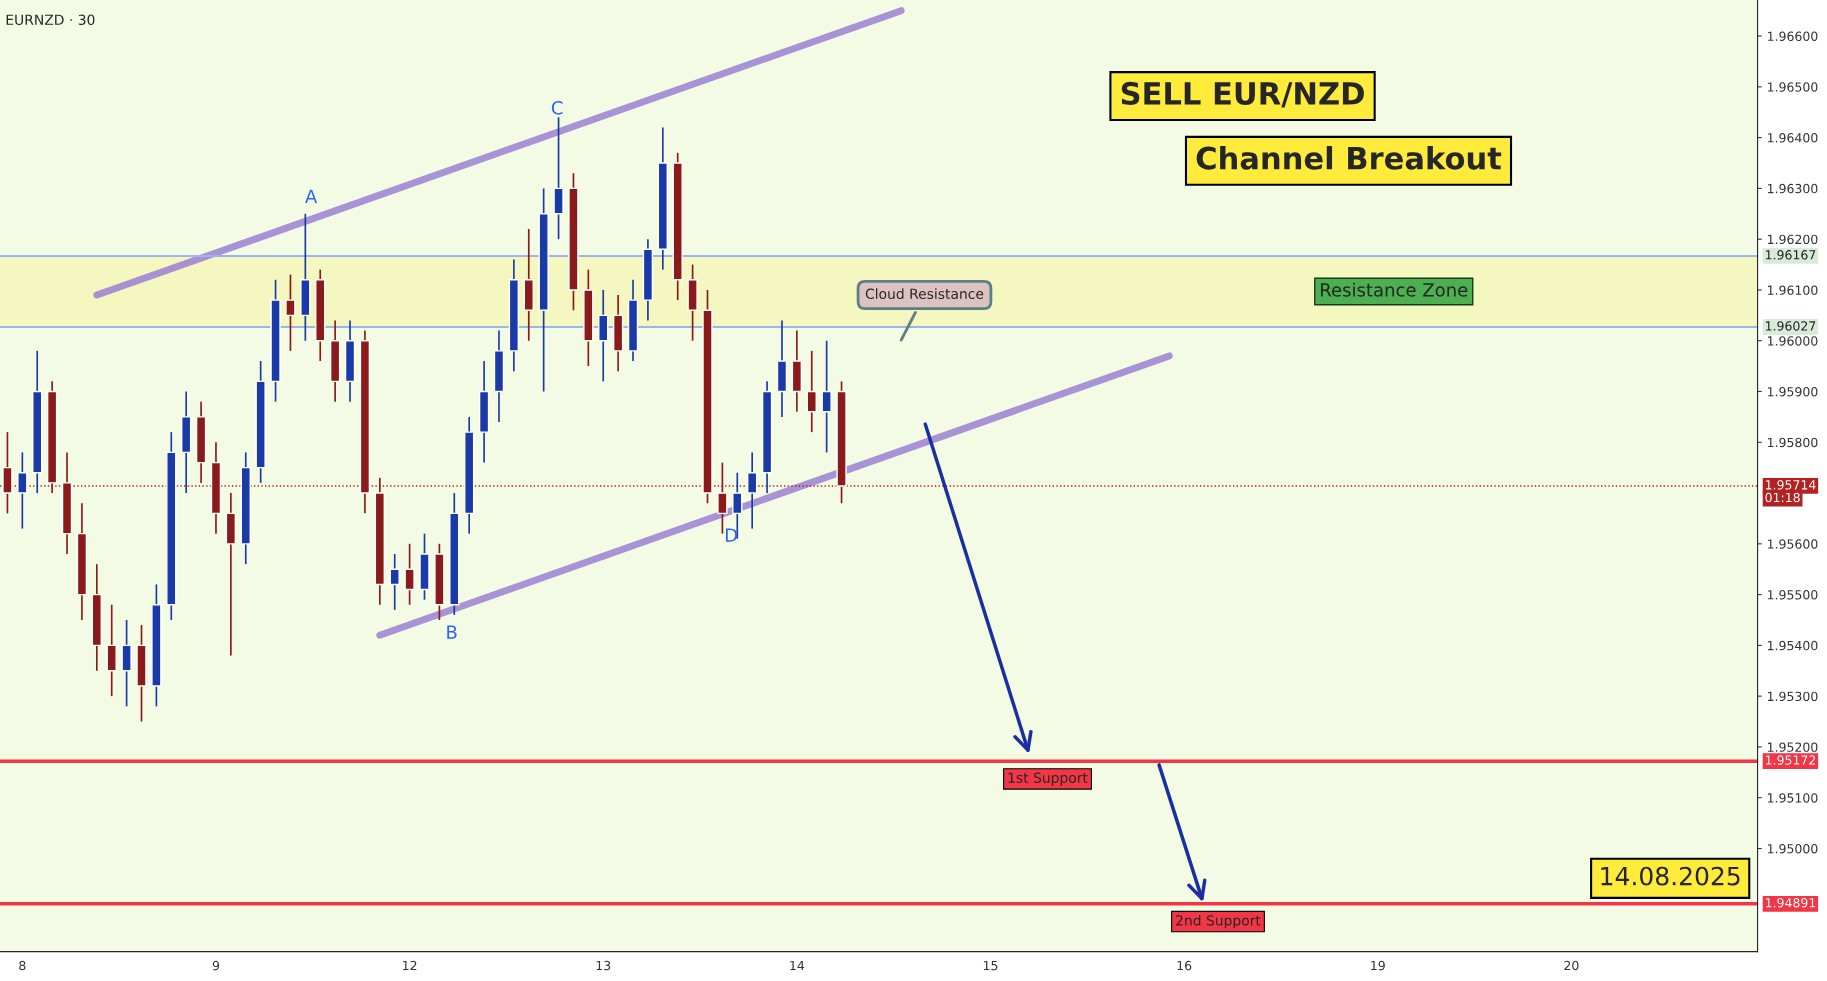 This screenshot has height=981, width=1827. Describe the element at coordinates (1792, 747) in the screenshot. I see `y-tick-label: 1.95200` at that location.